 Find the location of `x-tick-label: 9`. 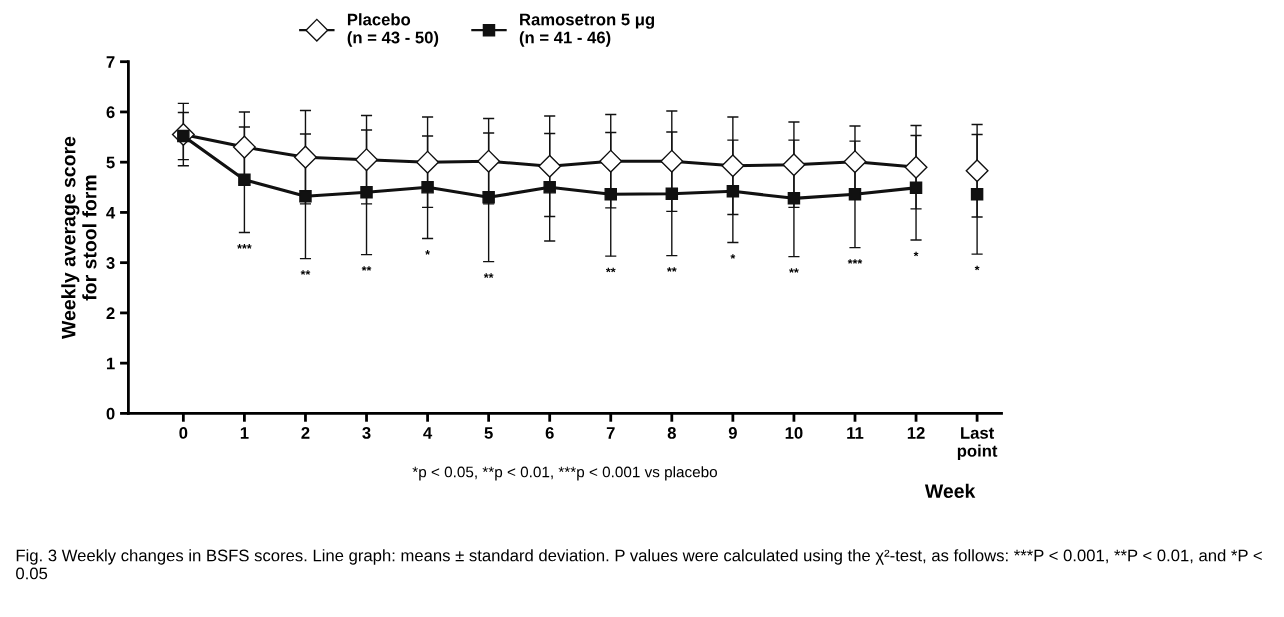

x-tick-label: 9 is located at coordinates (732, 433).